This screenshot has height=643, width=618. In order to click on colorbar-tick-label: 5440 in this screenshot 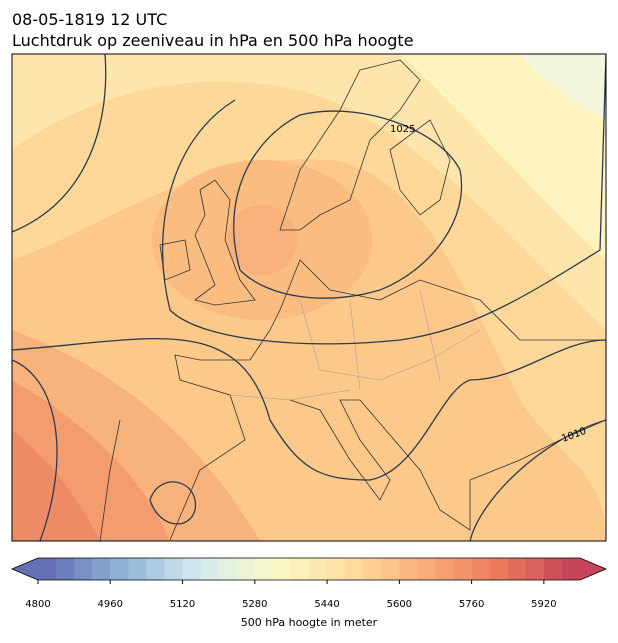, I will do `click(326, 604)`.